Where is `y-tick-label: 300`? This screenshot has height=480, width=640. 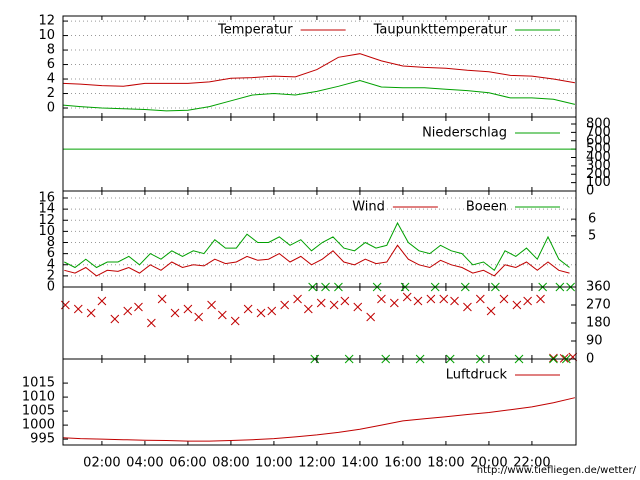
y-tick-label: 300 is located at coordinates (598, 165).